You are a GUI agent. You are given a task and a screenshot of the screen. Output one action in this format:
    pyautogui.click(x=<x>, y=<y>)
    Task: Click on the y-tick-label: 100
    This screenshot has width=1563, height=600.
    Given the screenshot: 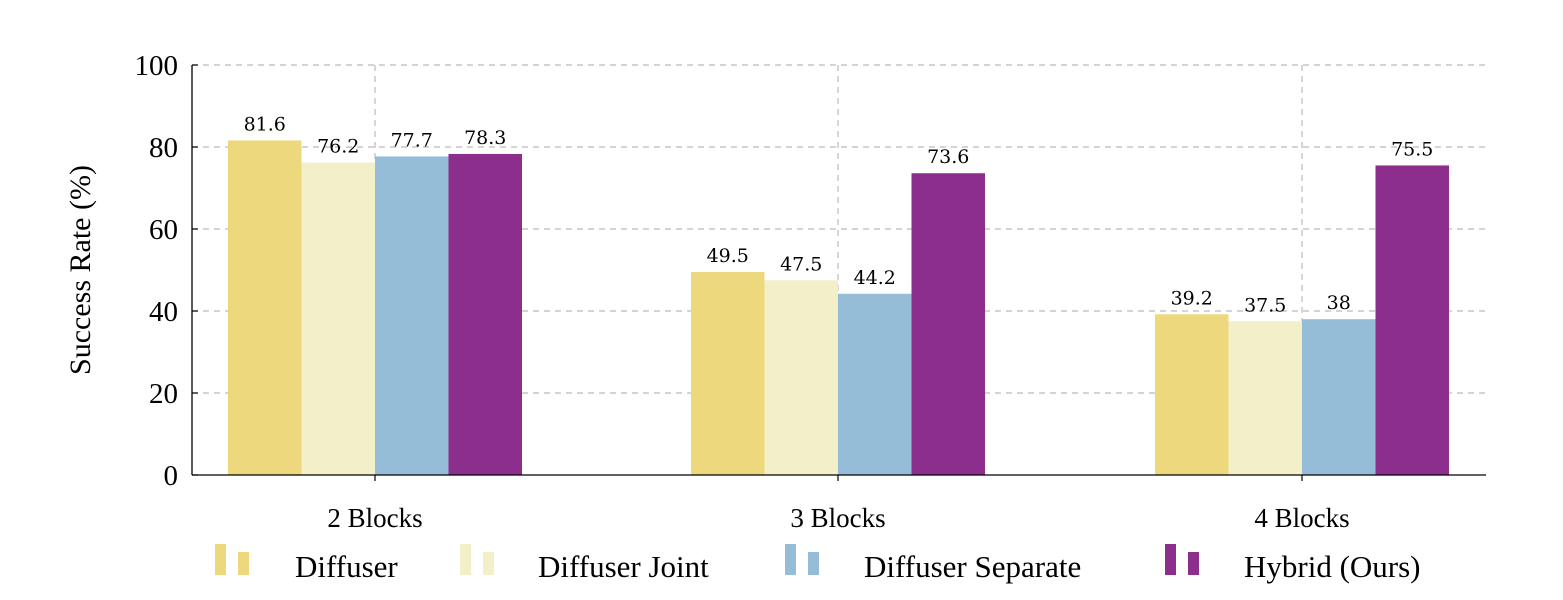 What is the action you would take?
    pyautogui.click(x=157, y=66)
    